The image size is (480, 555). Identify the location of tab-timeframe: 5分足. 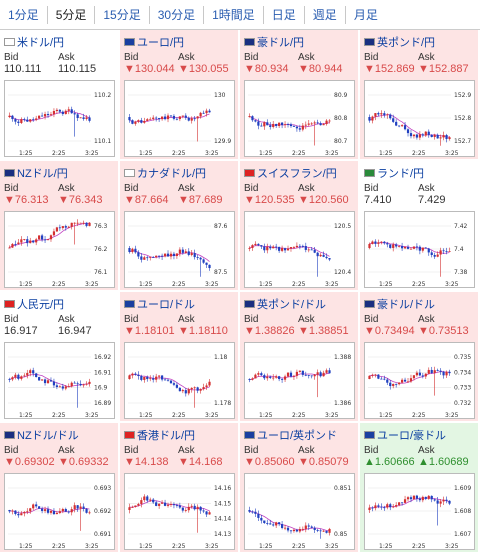
(72, 14).